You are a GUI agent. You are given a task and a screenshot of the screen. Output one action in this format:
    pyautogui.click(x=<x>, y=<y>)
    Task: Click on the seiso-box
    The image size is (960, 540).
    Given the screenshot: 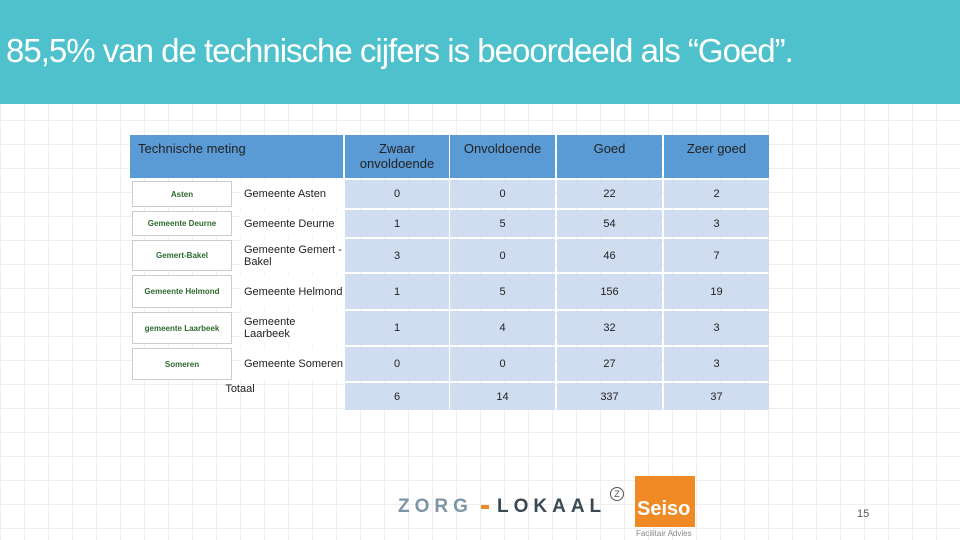 What is the action you would take?
    pyautogui.click(x=665, y=501)
    